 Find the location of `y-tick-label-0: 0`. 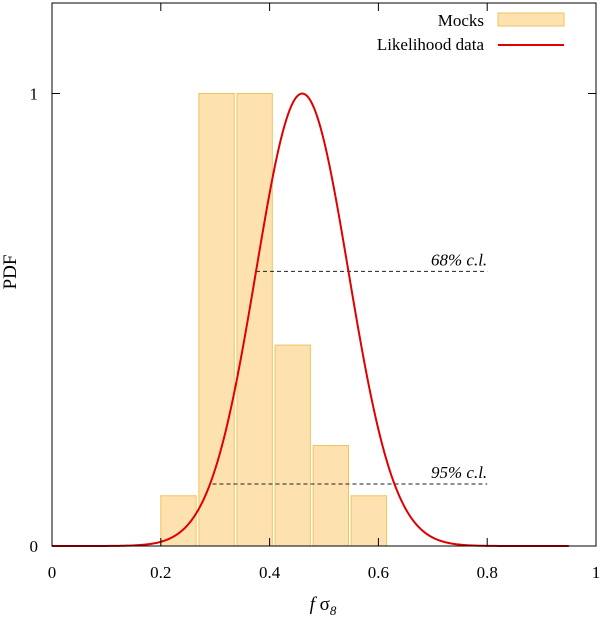

y-tick-label-0: 0 is located at coordinates (34, 546).